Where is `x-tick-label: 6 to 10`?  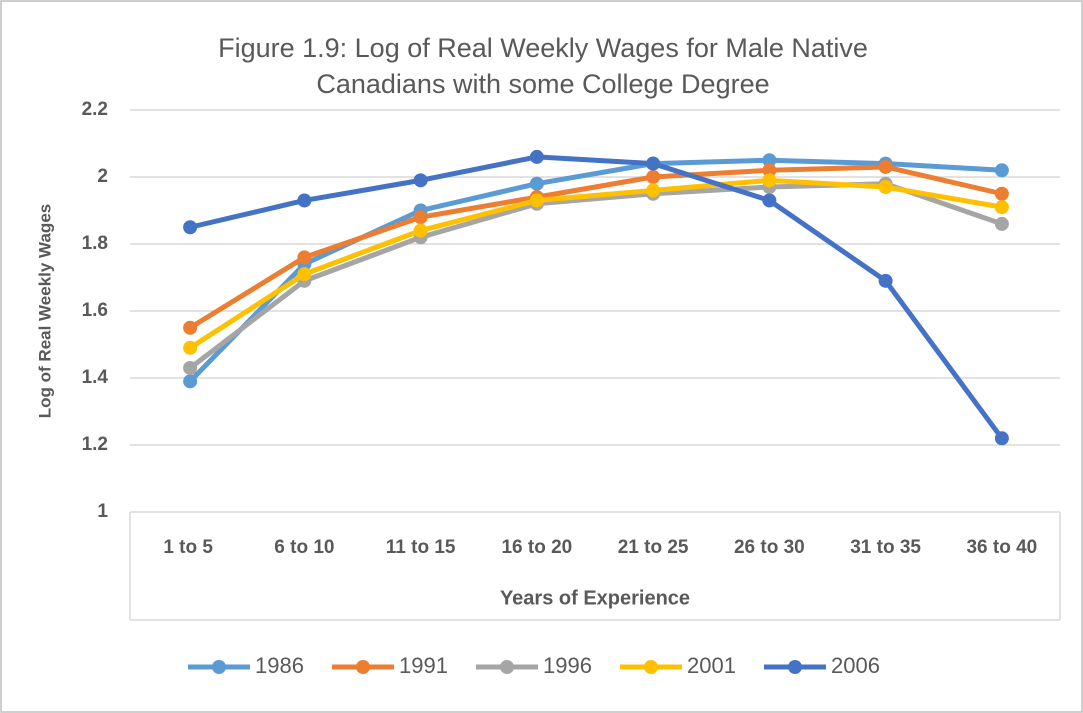 x-tick-label: 6 to 10 is located at coordinates (304, 547).